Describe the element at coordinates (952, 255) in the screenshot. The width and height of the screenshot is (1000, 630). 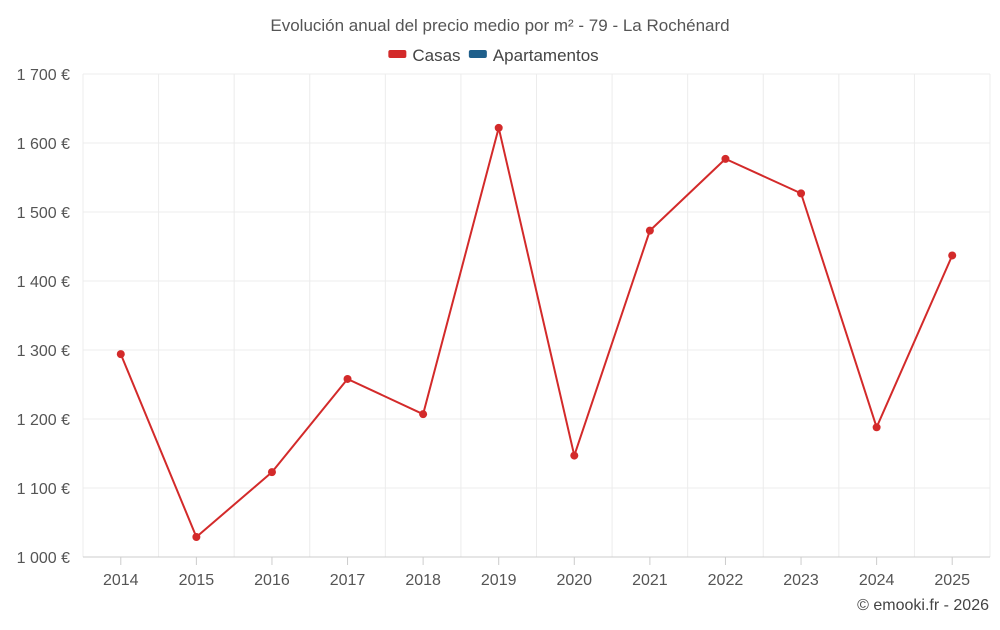
I see `data-point-2025` at that location.